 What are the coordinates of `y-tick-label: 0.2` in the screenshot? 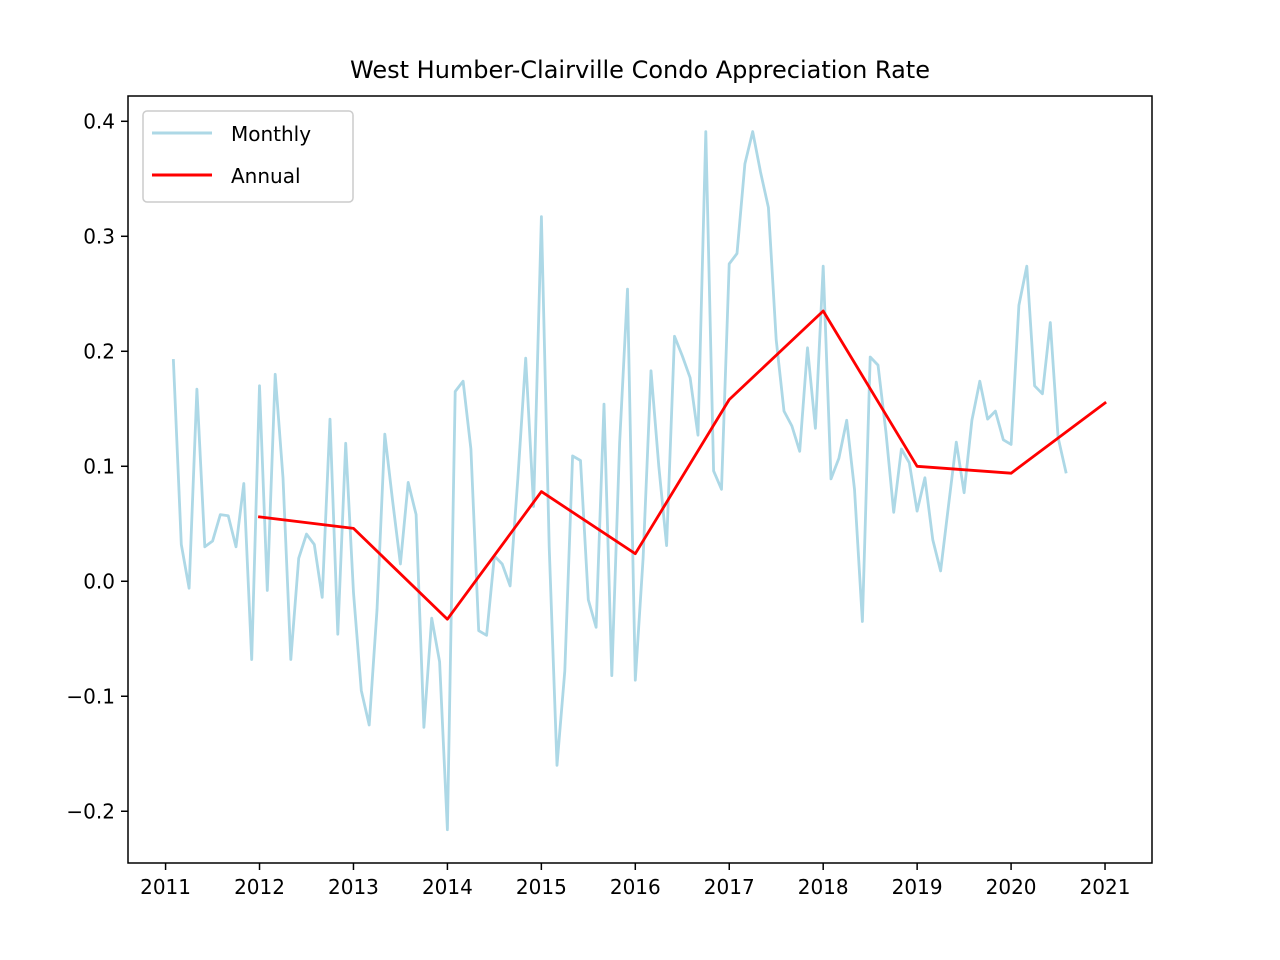 It's located at (99, 351).